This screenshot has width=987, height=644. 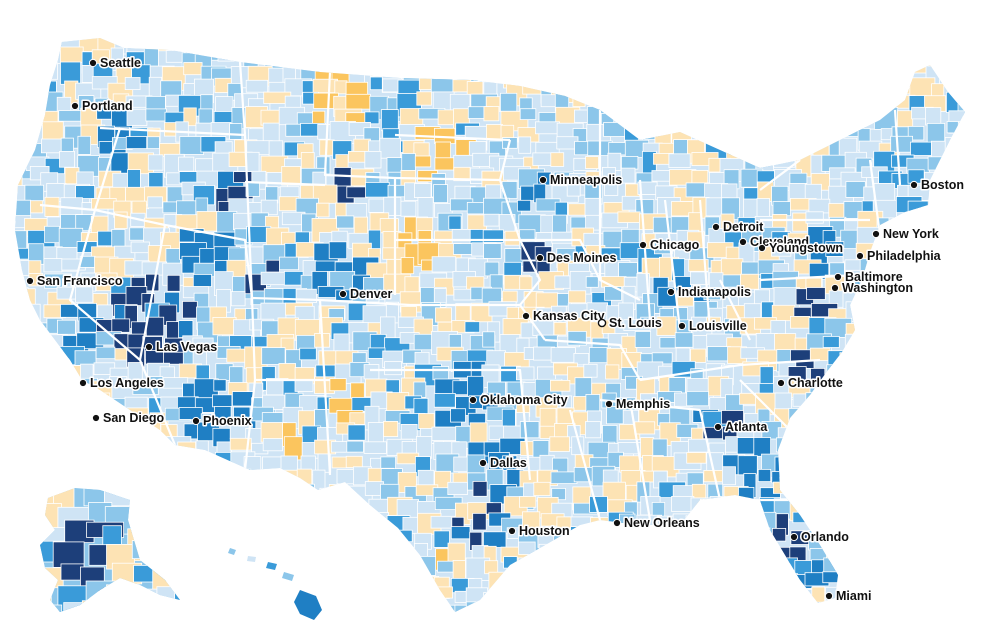 What do you see at coordinates (512, 531) in the screenshot?
I see `city-dot-houston` at bounding box center [512, 531].